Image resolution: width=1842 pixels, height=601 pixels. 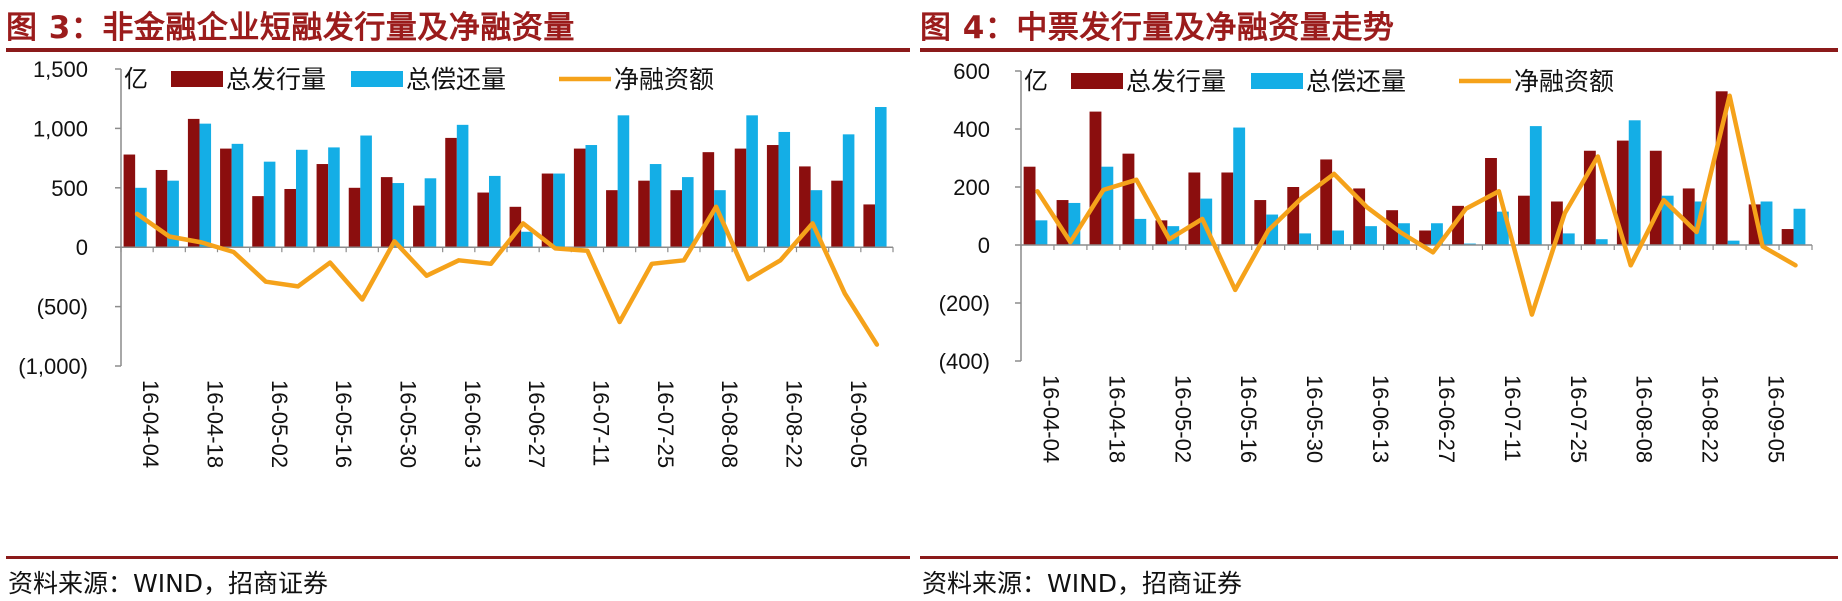 I want to click on x-tick-label: 16-04-18, so click(x=1116, y=419).